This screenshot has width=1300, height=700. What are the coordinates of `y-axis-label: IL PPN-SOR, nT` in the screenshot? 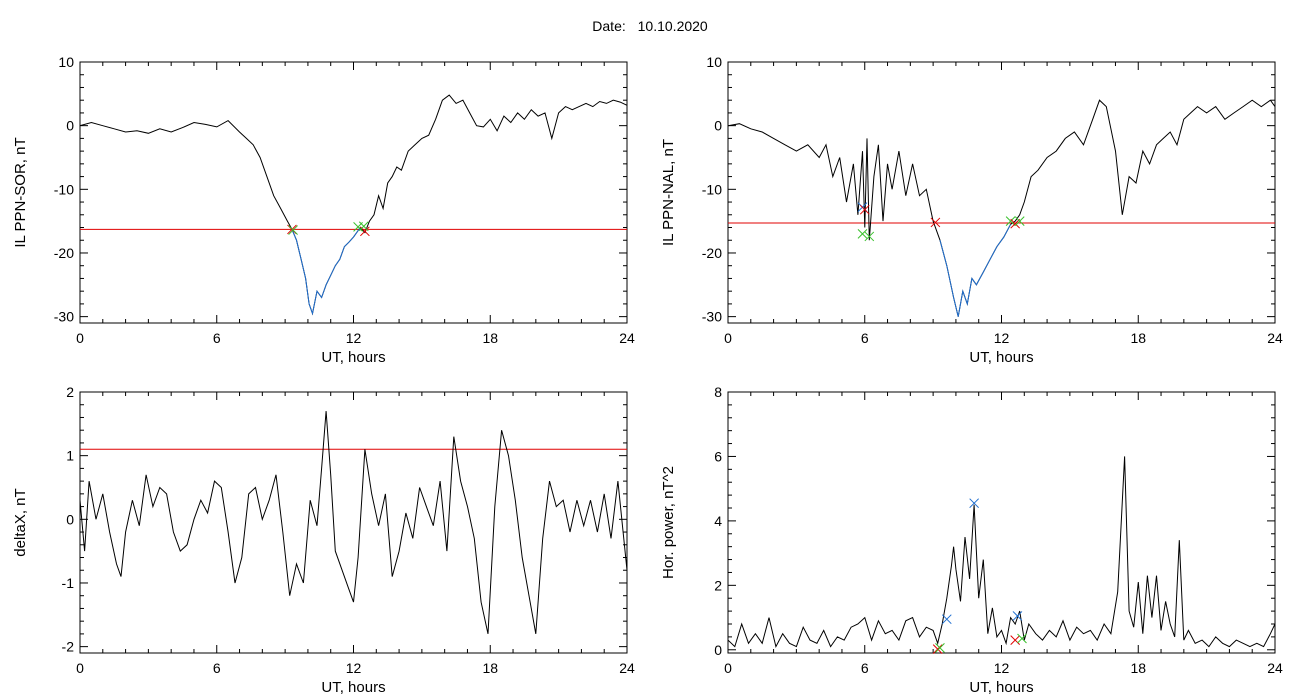 It's located at (20, 192).